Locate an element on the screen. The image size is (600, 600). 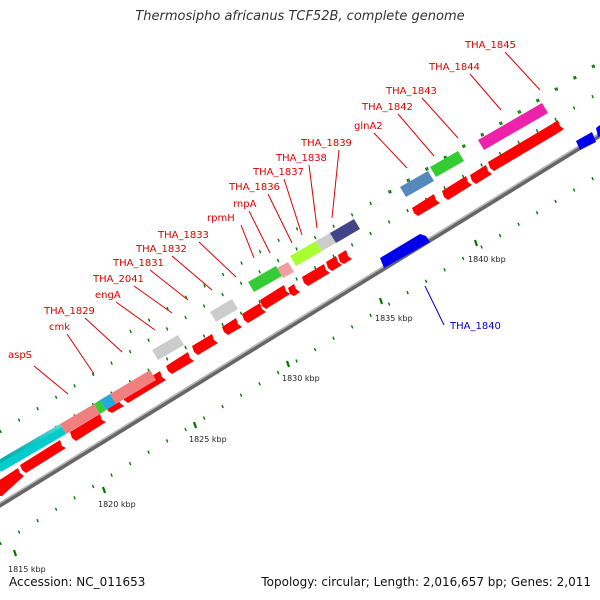
gene-label: cmk is located at coordinates (59, 327).